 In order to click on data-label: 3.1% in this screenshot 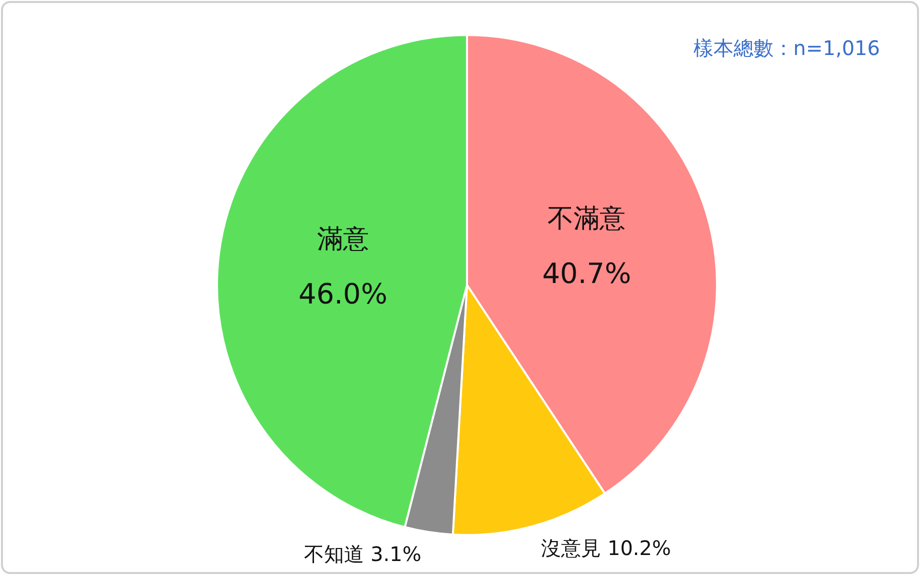, I will do `click(393, 554)`.